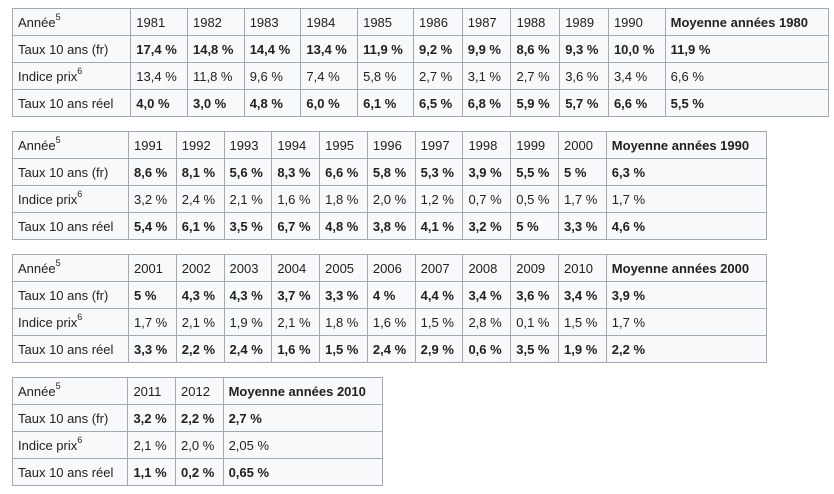 The width and height of the screenshot is (834, 494). I want to click on value-cell: 7,4 %, so click(329, 76).